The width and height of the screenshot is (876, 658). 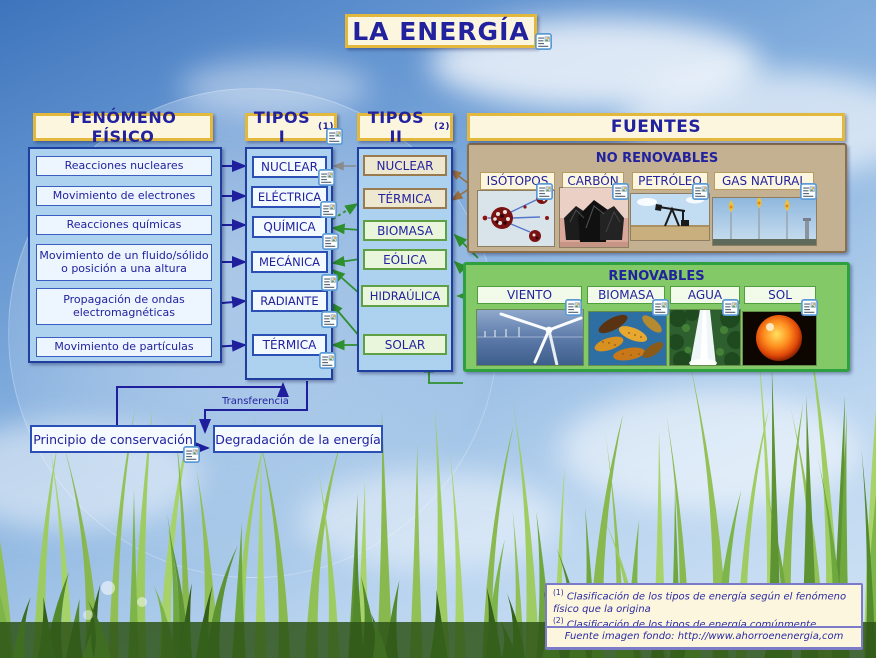 I want to click on petroleo-photo, so click(x=670, y=217).